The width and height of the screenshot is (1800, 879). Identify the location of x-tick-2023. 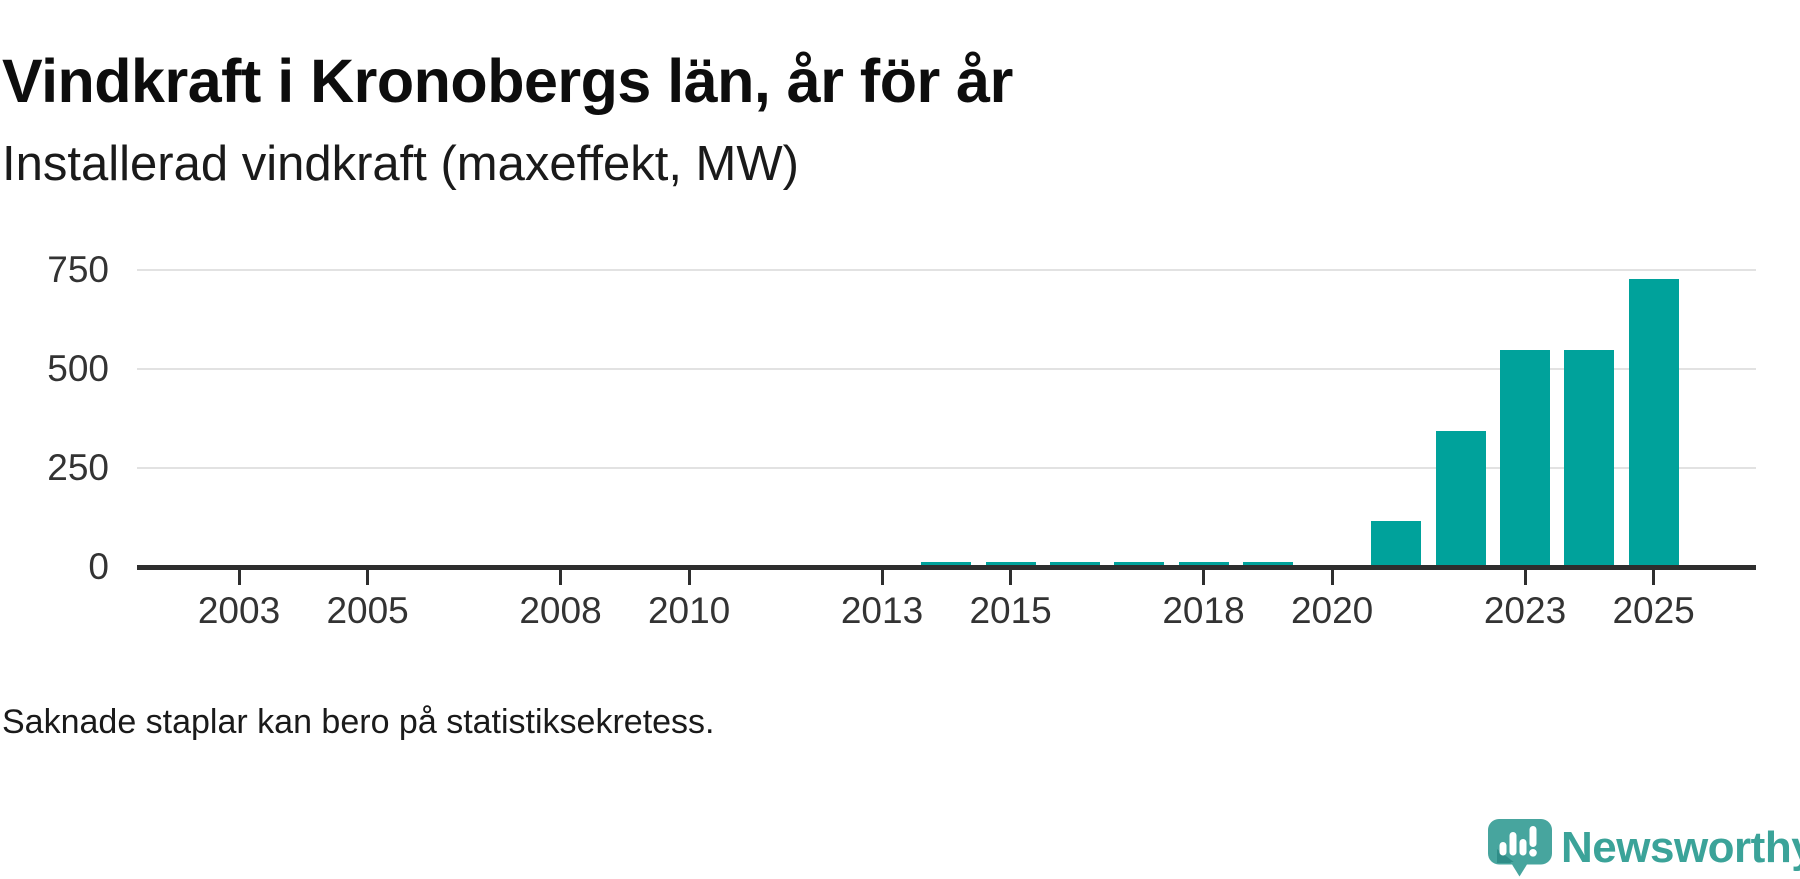
(1525, 575).